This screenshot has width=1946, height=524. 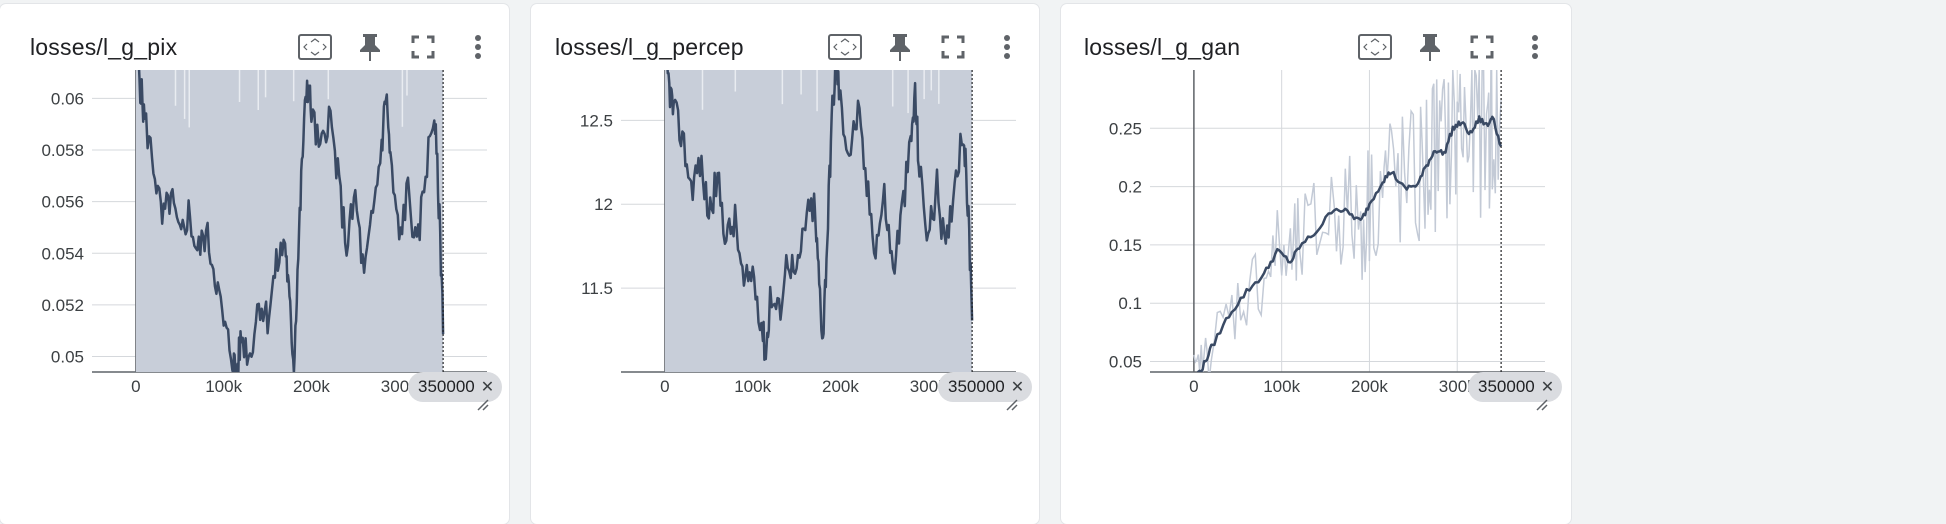 What do you see at coordinates (597, 288) in the screenshot?
I see `y-tick-label: 11.5` at bounding box center [597, 288].